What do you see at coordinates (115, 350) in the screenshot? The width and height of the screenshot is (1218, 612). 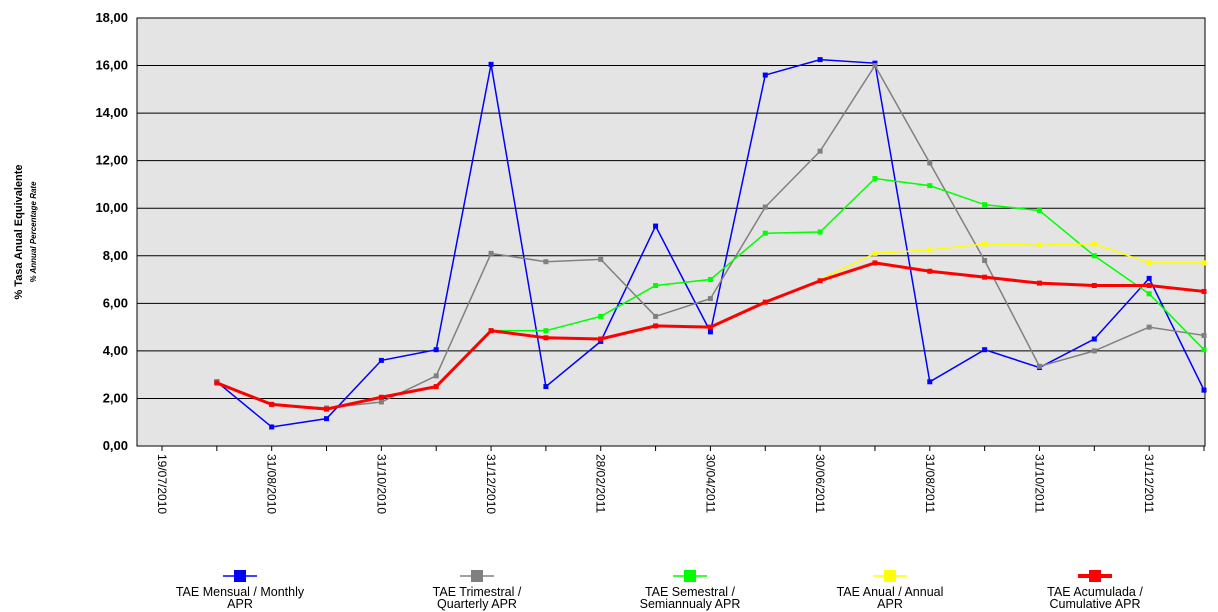 I see `y-tick-label: 4,00` at bounding box center [115, 350].